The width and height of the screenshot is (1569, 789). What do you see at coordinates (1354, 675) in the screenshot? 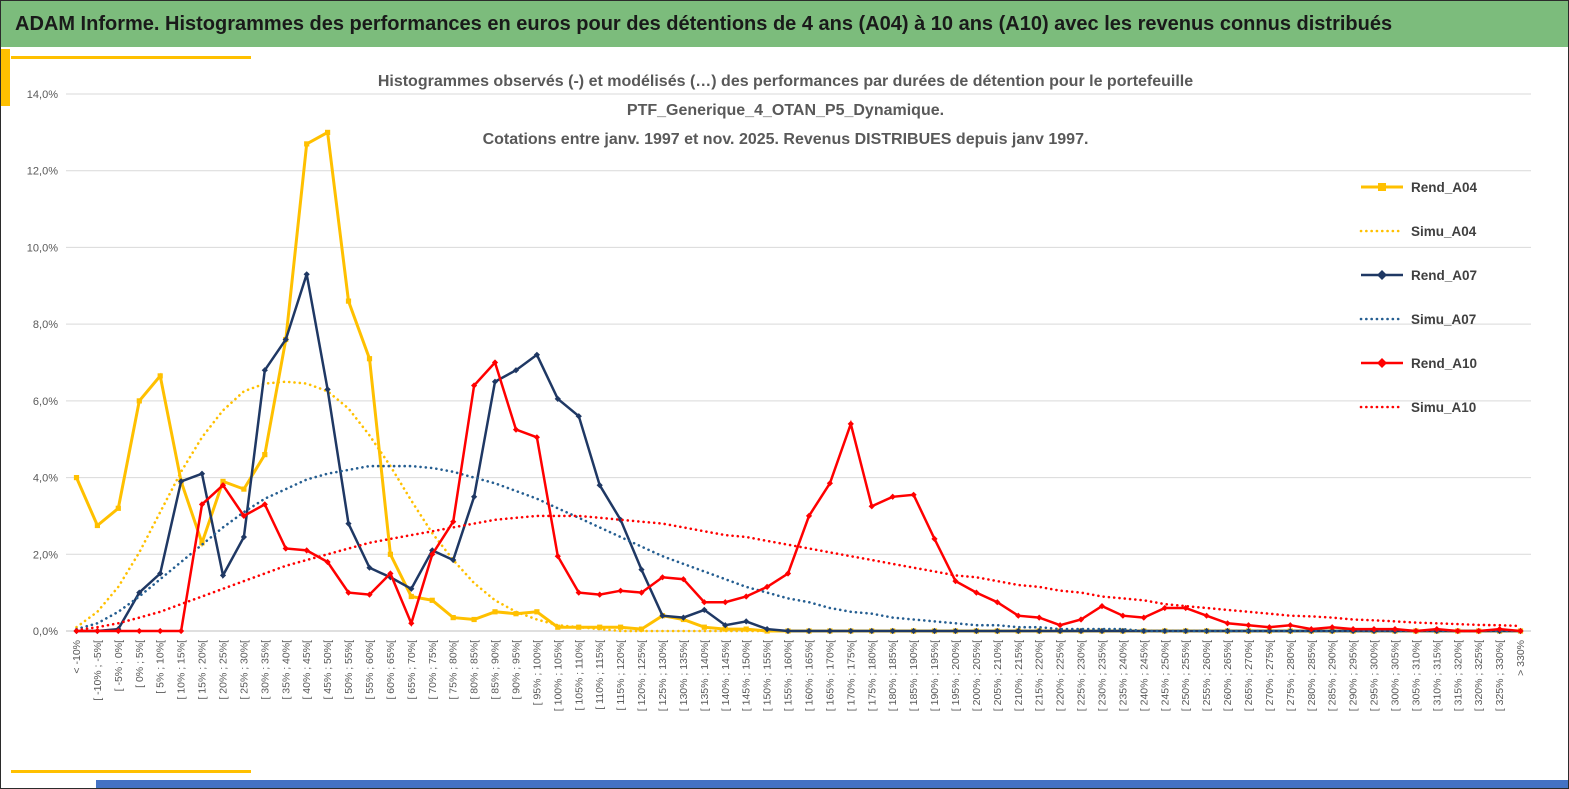
I see `svg-text: [ 290% ; 295%[` at bounding box center [1354, 675].